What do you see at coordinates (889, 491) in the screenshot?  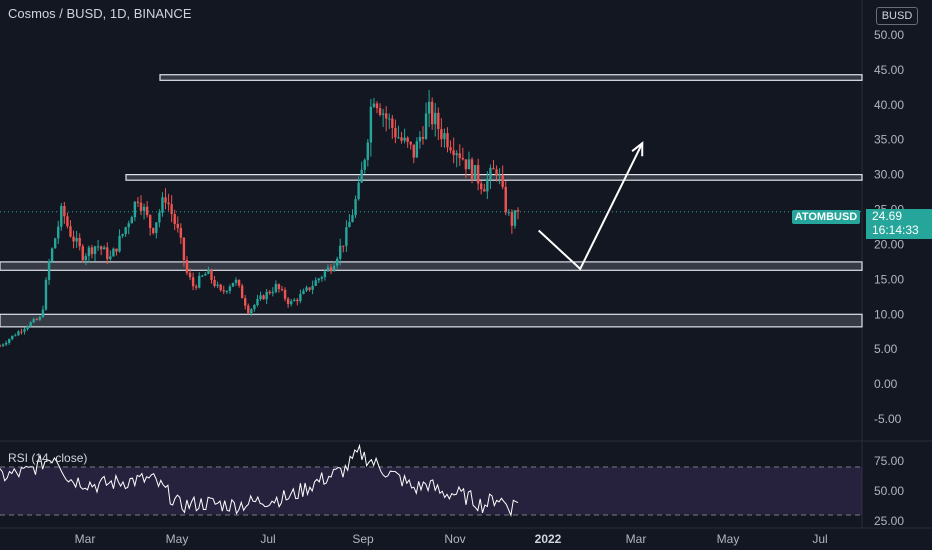 I see `rsi-tick-label: 50.00` at bounding box center [889, 491].